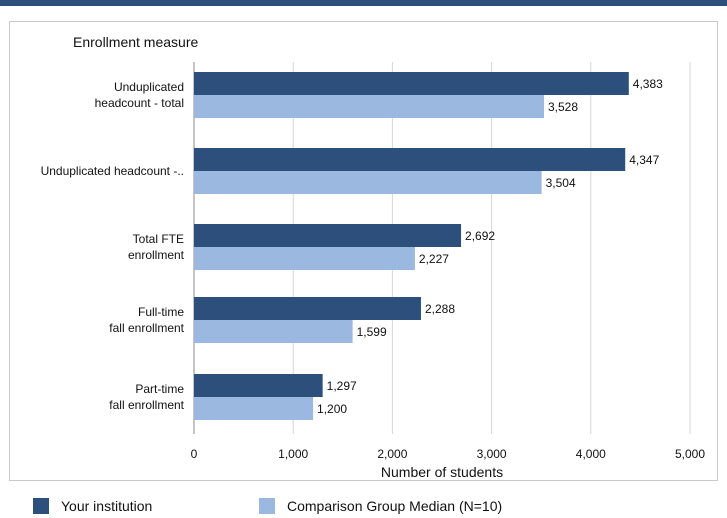  I want to click on x-tick-label: 4,000, so click(591, 454).